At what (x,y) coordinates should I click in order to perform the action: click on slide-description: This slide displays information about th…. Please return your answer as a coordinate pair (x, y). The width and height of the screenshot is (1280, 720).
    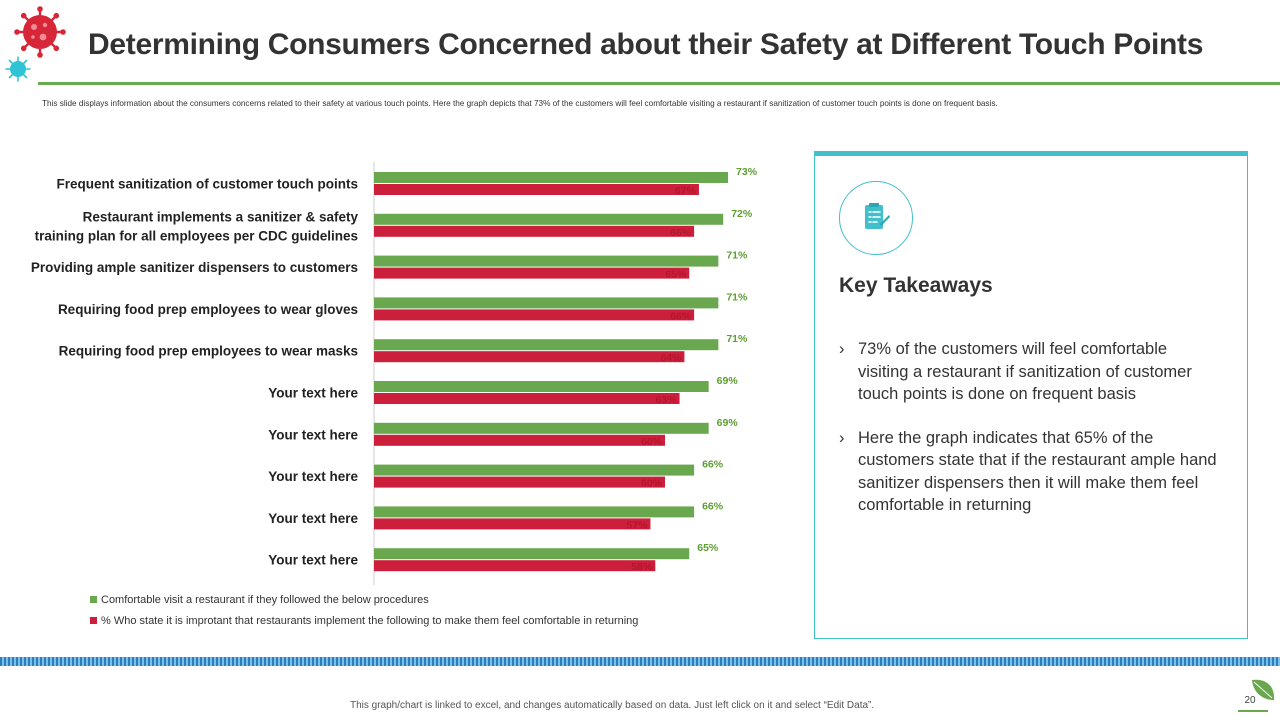
    Looking at the image, I should click on (520, 103).